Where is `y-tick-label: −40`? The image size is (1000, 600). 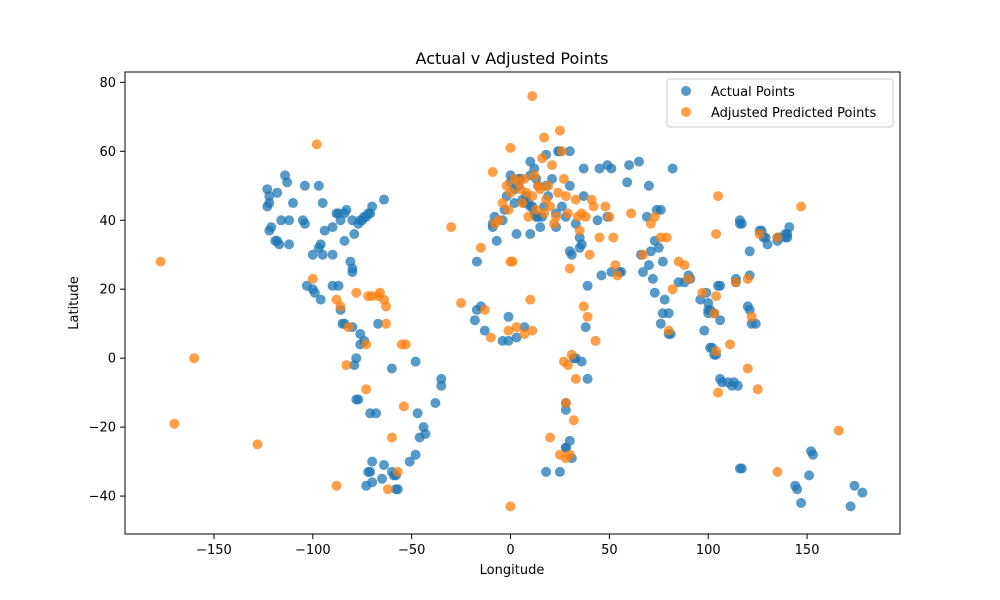
y-tick-label: −40 is located at coordinates (102, 497).